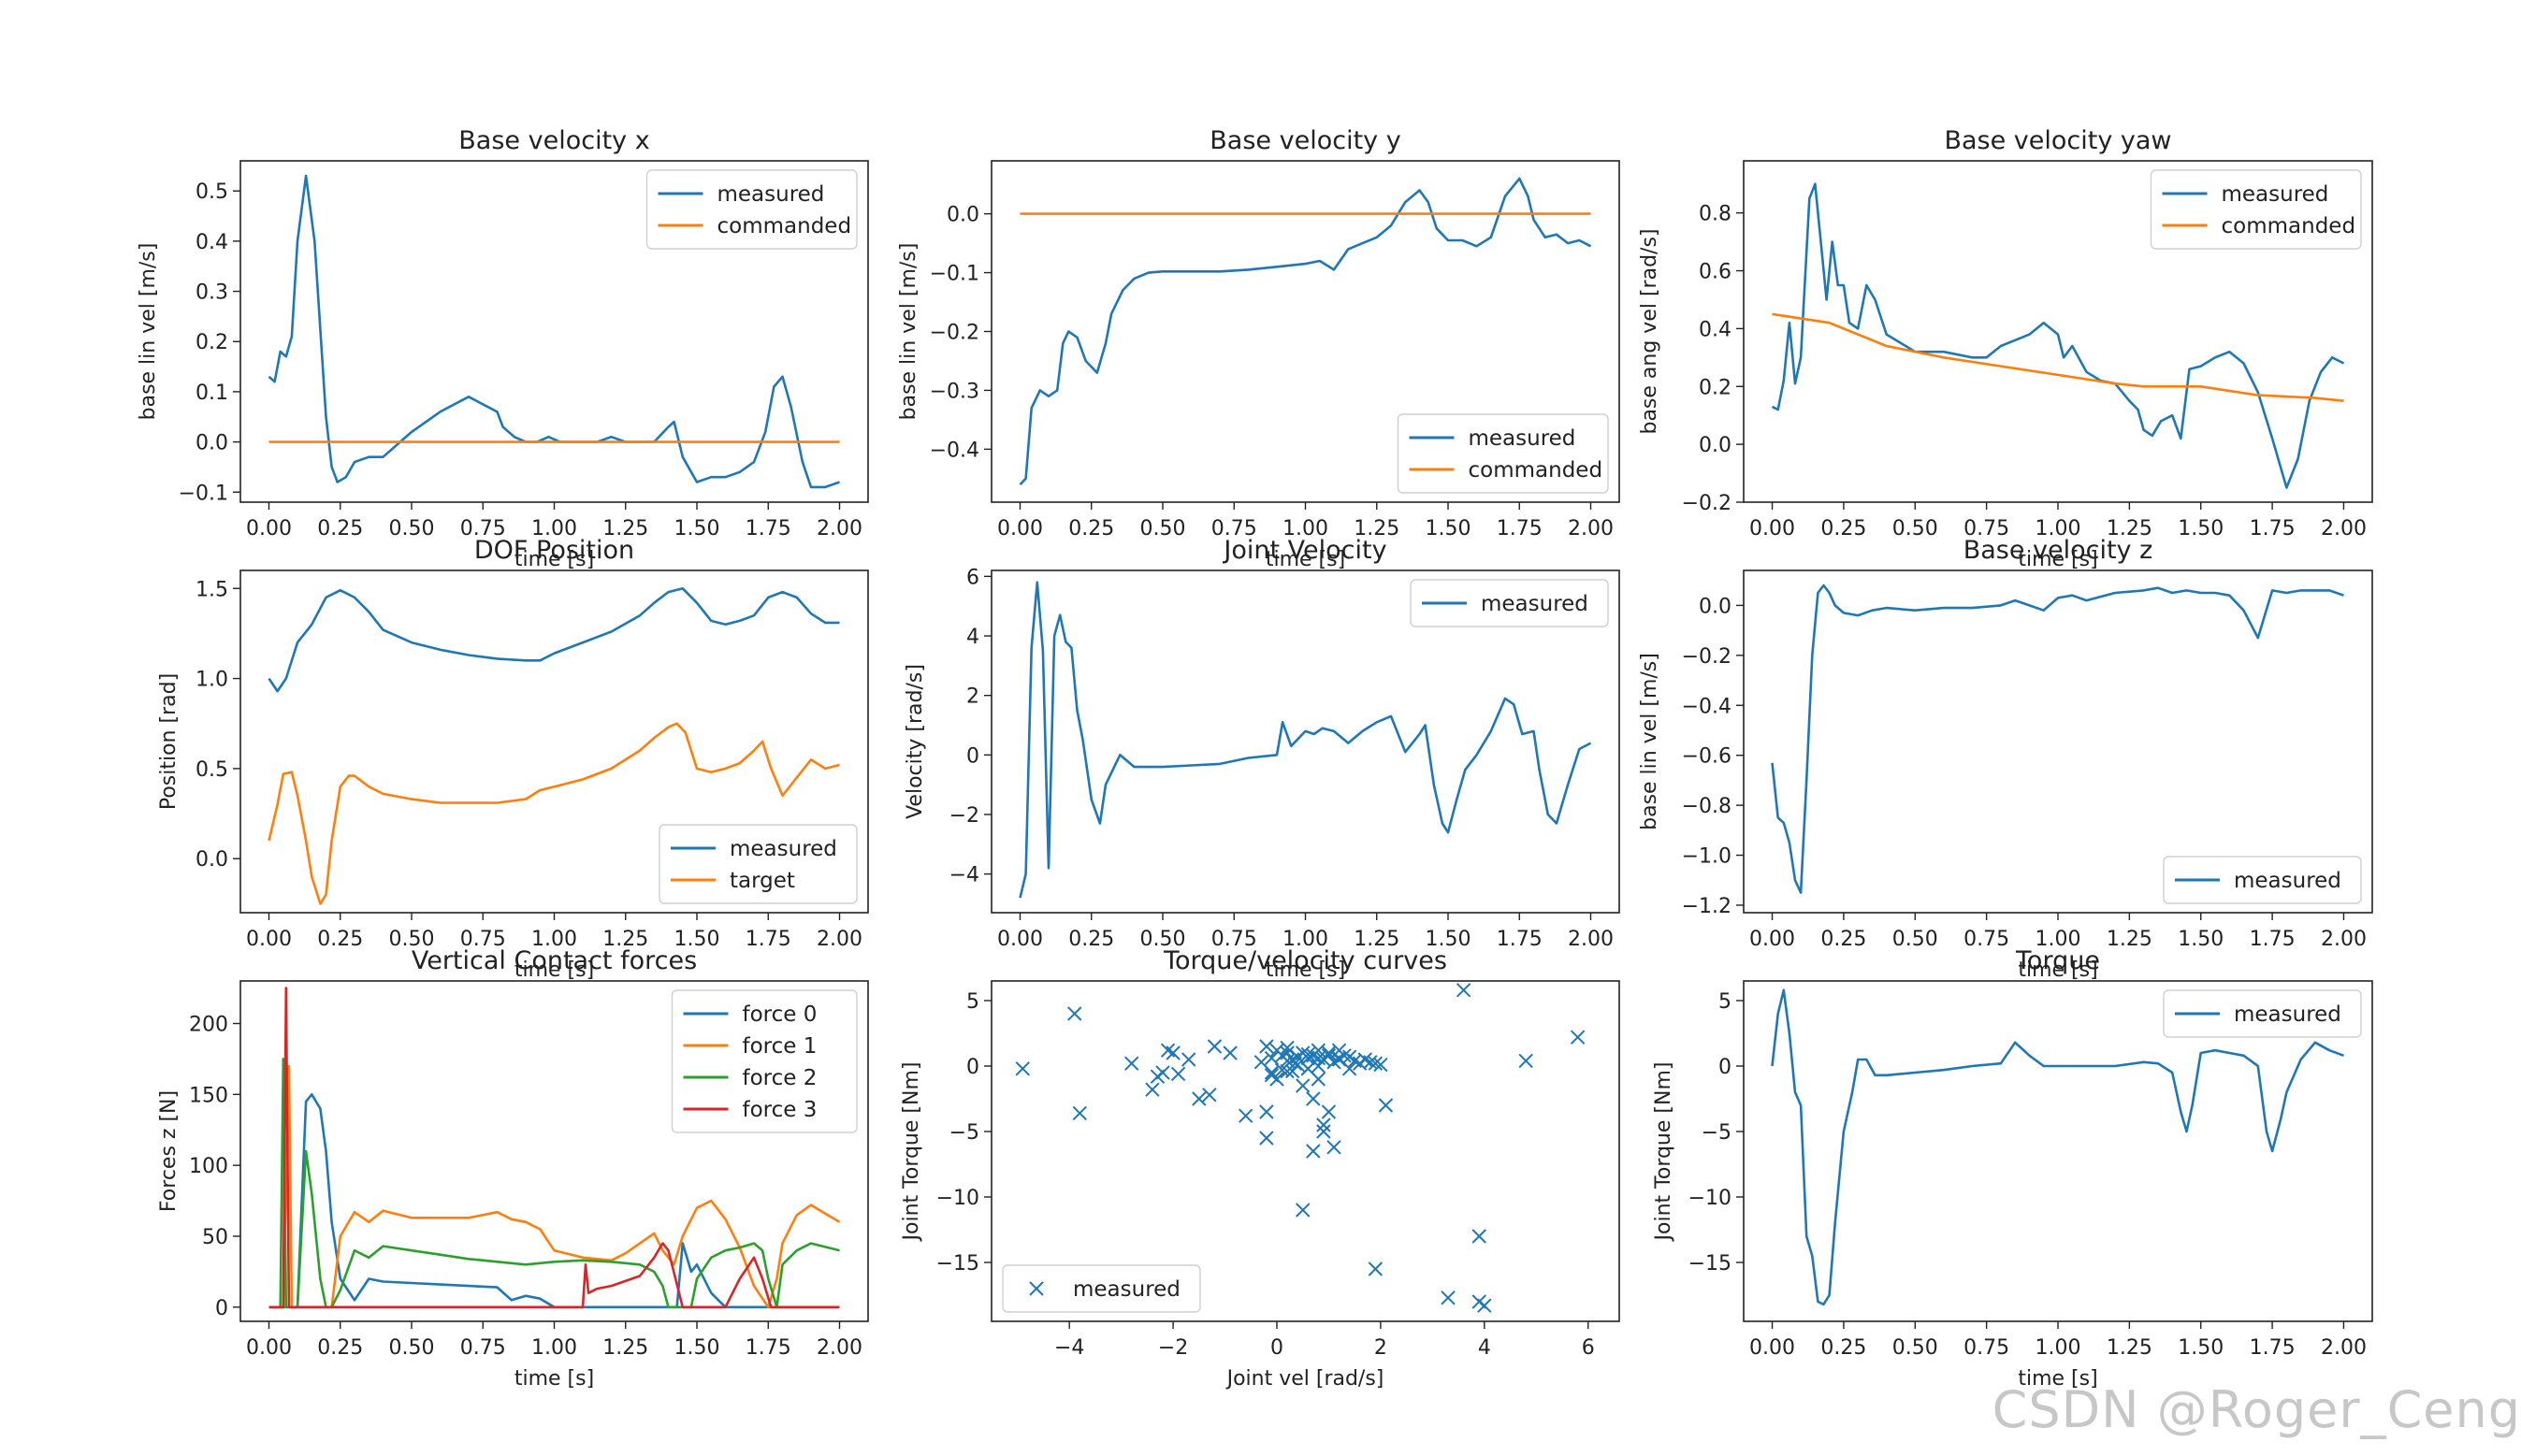 The width and height of the screenshot is (2521, 1456). Describe the element at coordinates (1304, 1379) in the screenshot. I see `x-axis-label: Joint vel [rad/s]` at that location.